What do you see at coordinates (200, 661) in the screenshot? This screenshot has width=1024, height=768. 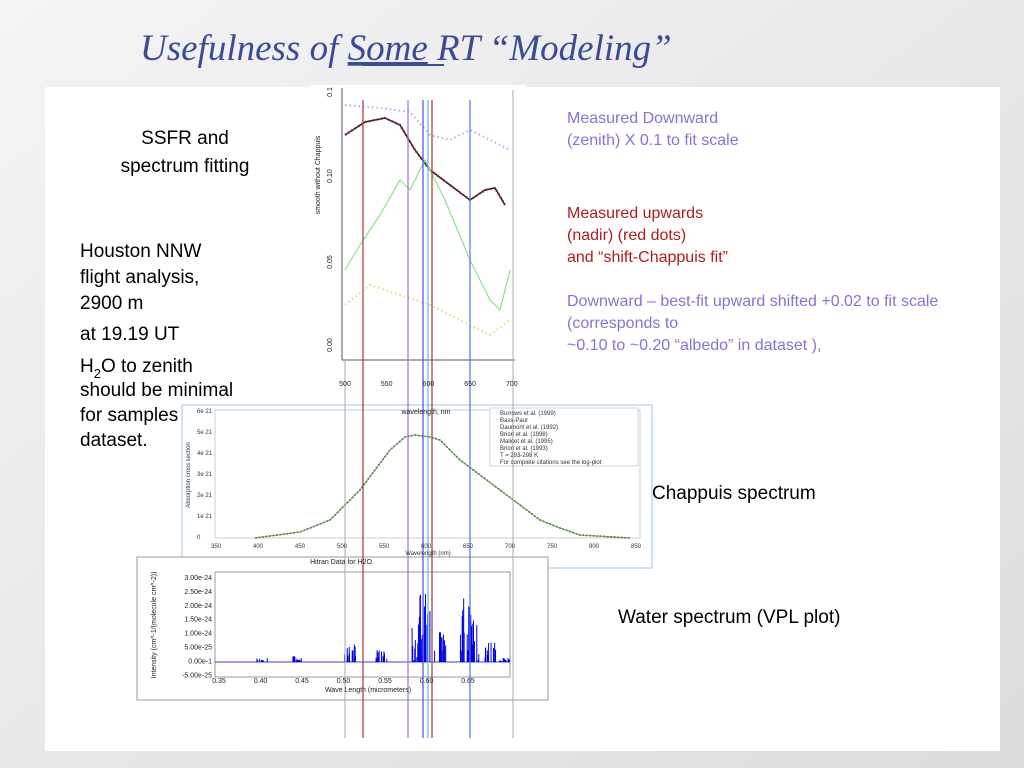 I see `y-tick-label: 0.00e-1` at bounding box center [200, 661].